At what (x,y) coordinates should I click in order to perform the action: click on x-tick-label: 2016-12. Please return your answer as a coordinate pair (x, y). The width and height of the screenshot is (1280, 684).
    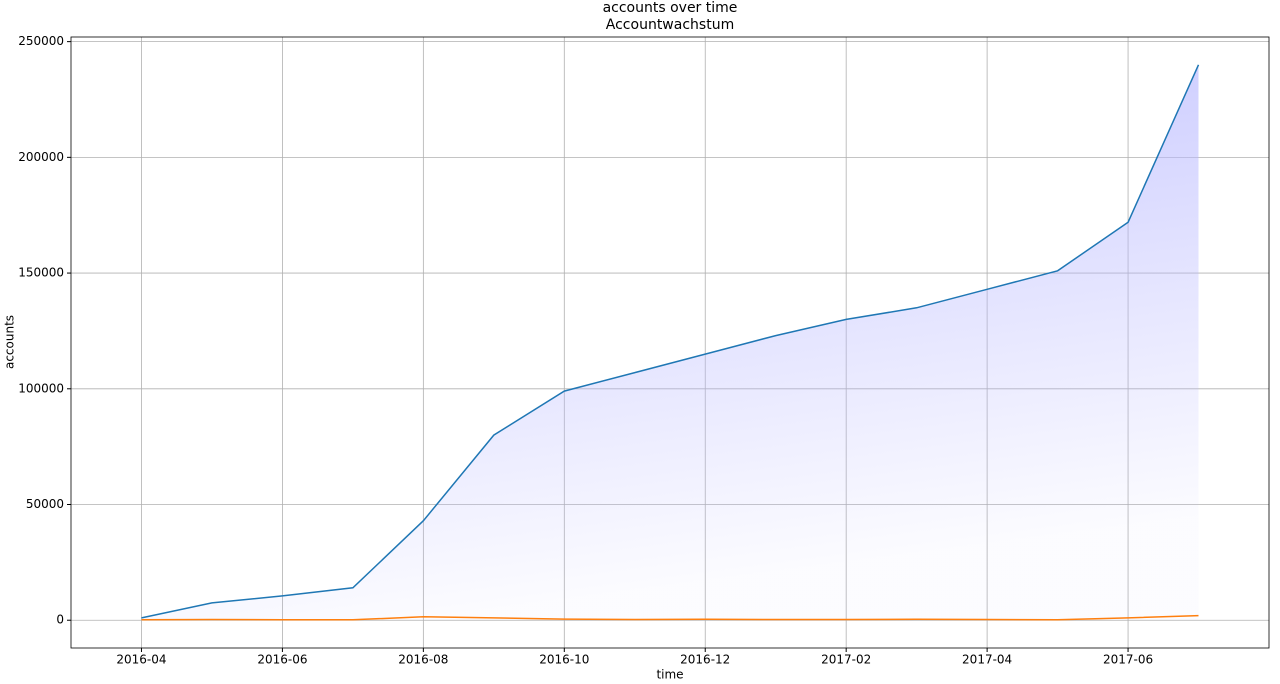
    Looking at the image, I should click on (705, 660).